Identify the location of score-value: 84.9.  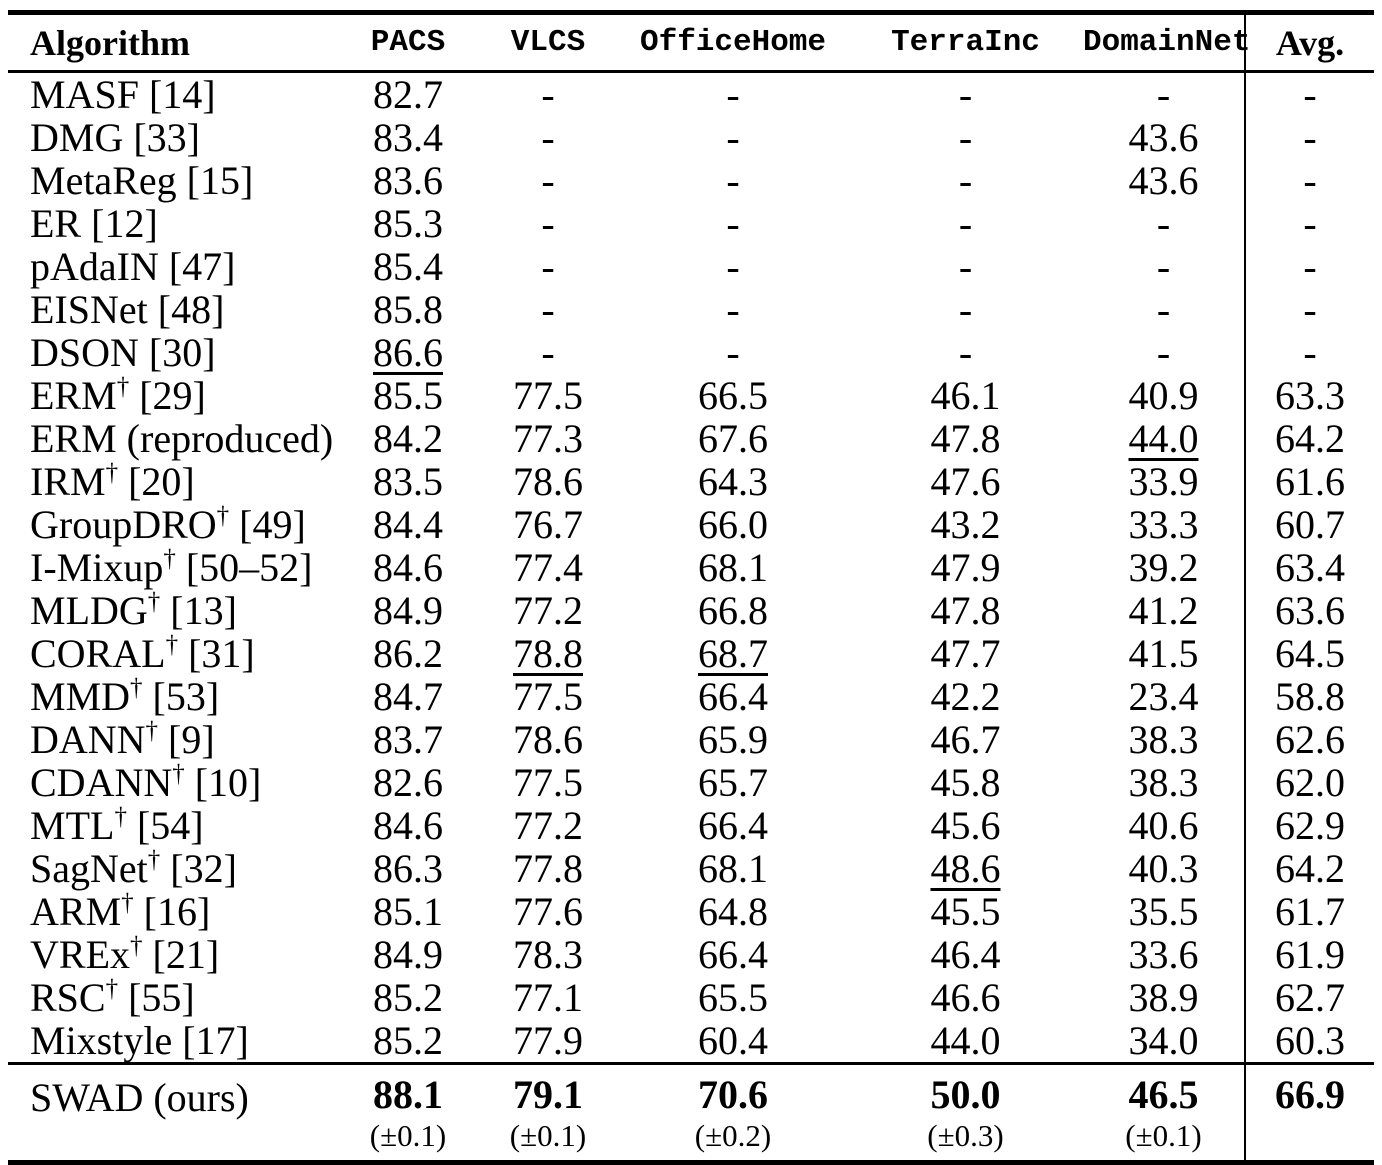
(408, 610).